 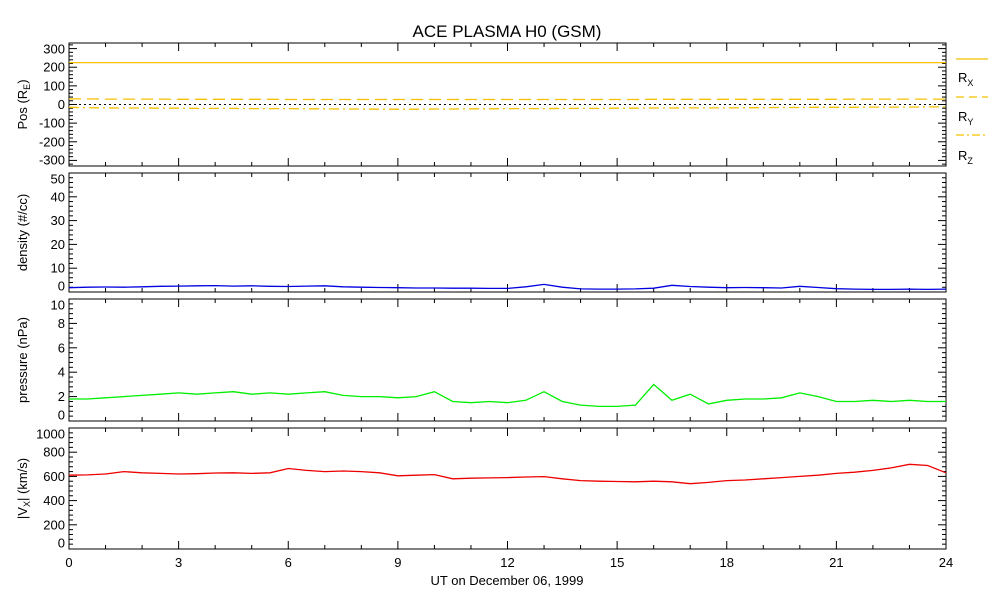 I want to click on y-tick-label: 40, so click(x=58, y=196).